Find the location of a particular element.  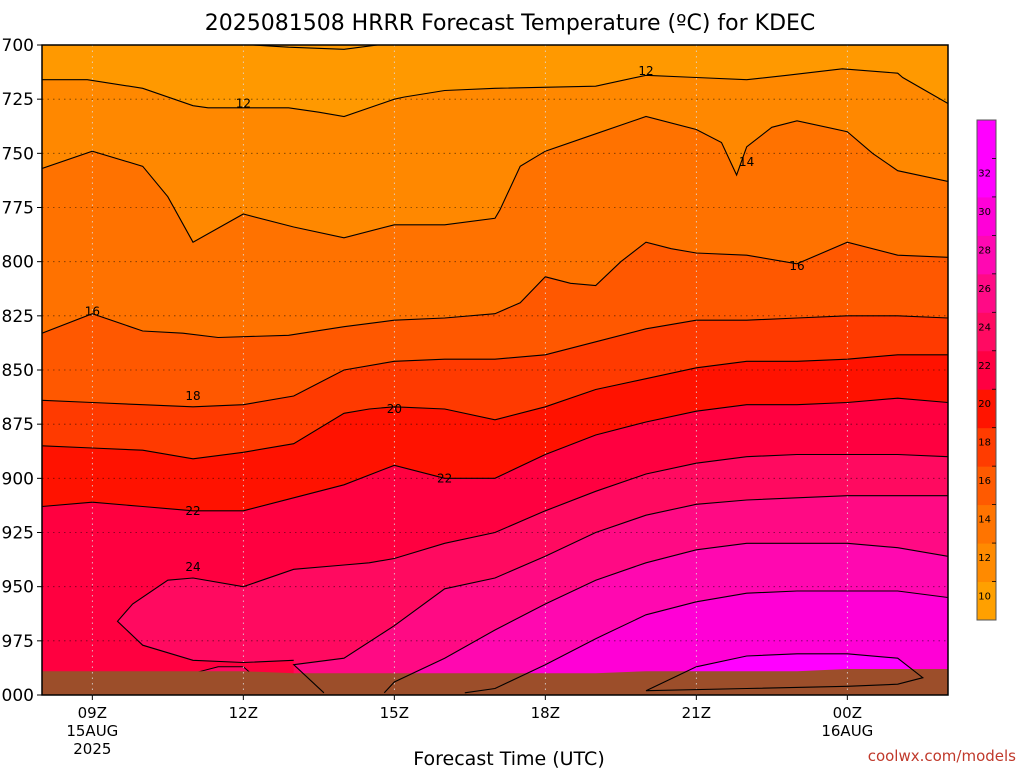

colorbar-label-12: 12 is located at coordinates (984, 558).